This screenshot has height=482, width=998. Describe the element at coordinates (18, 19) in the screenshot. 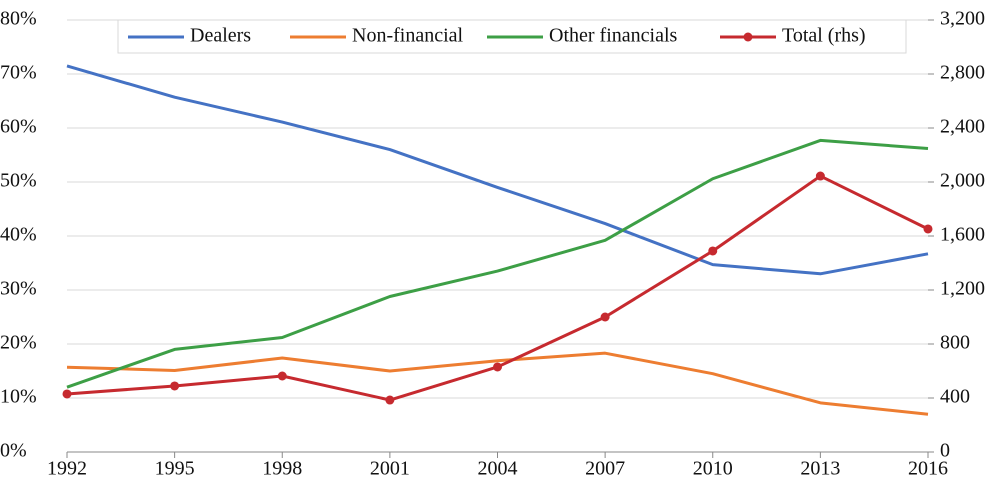

I see `y-tick-label: 80%` at that location.